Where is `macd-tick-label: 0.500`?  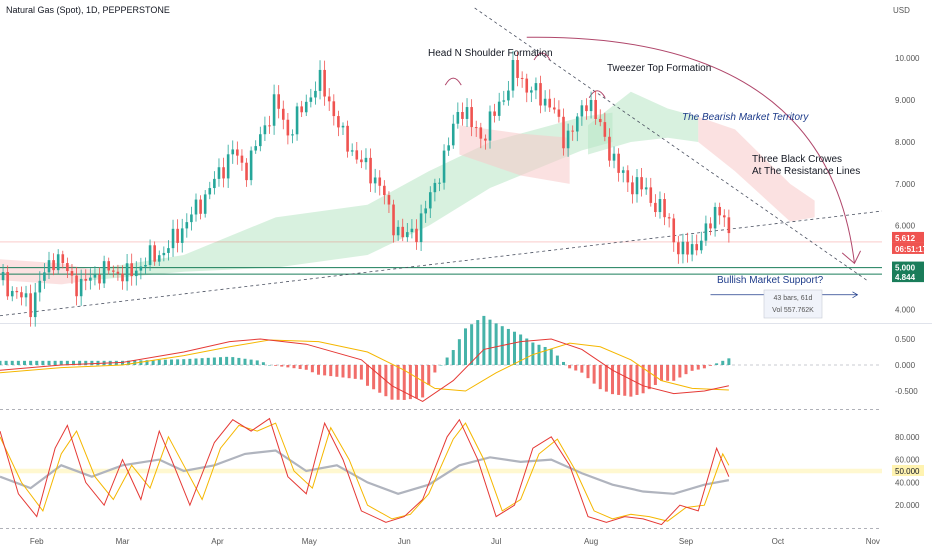 macd-tick-label: 0.500 is located at coordinates (905, 339).